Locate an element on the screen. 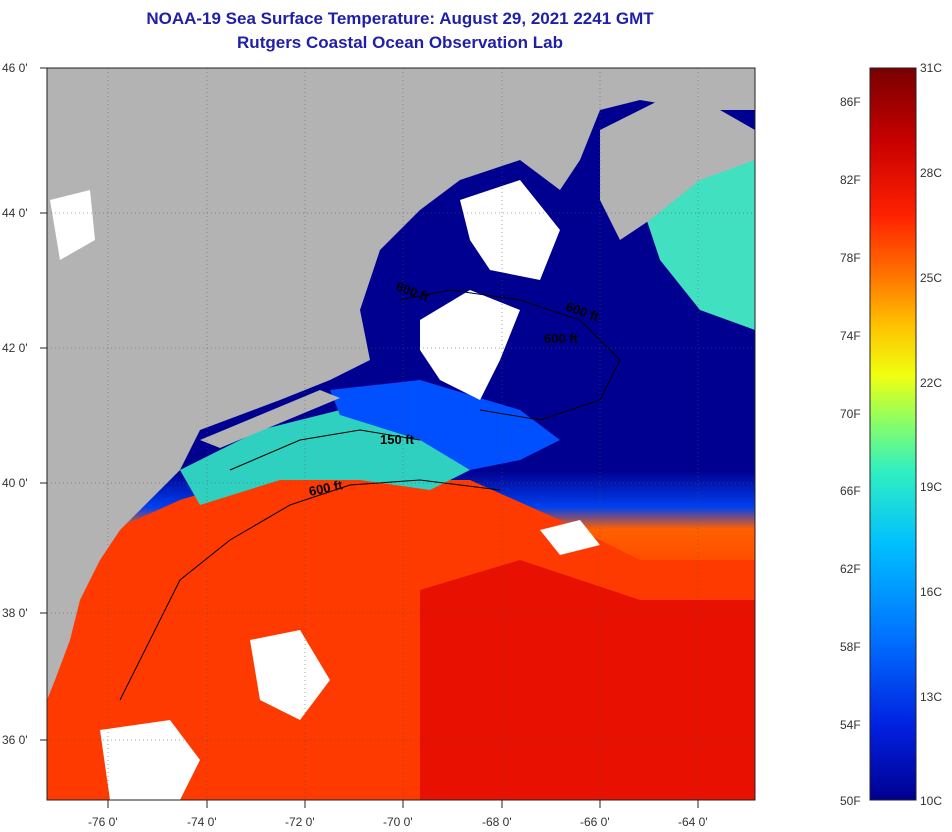  lat-label: 40 0' is located at coordinates (15, 483).